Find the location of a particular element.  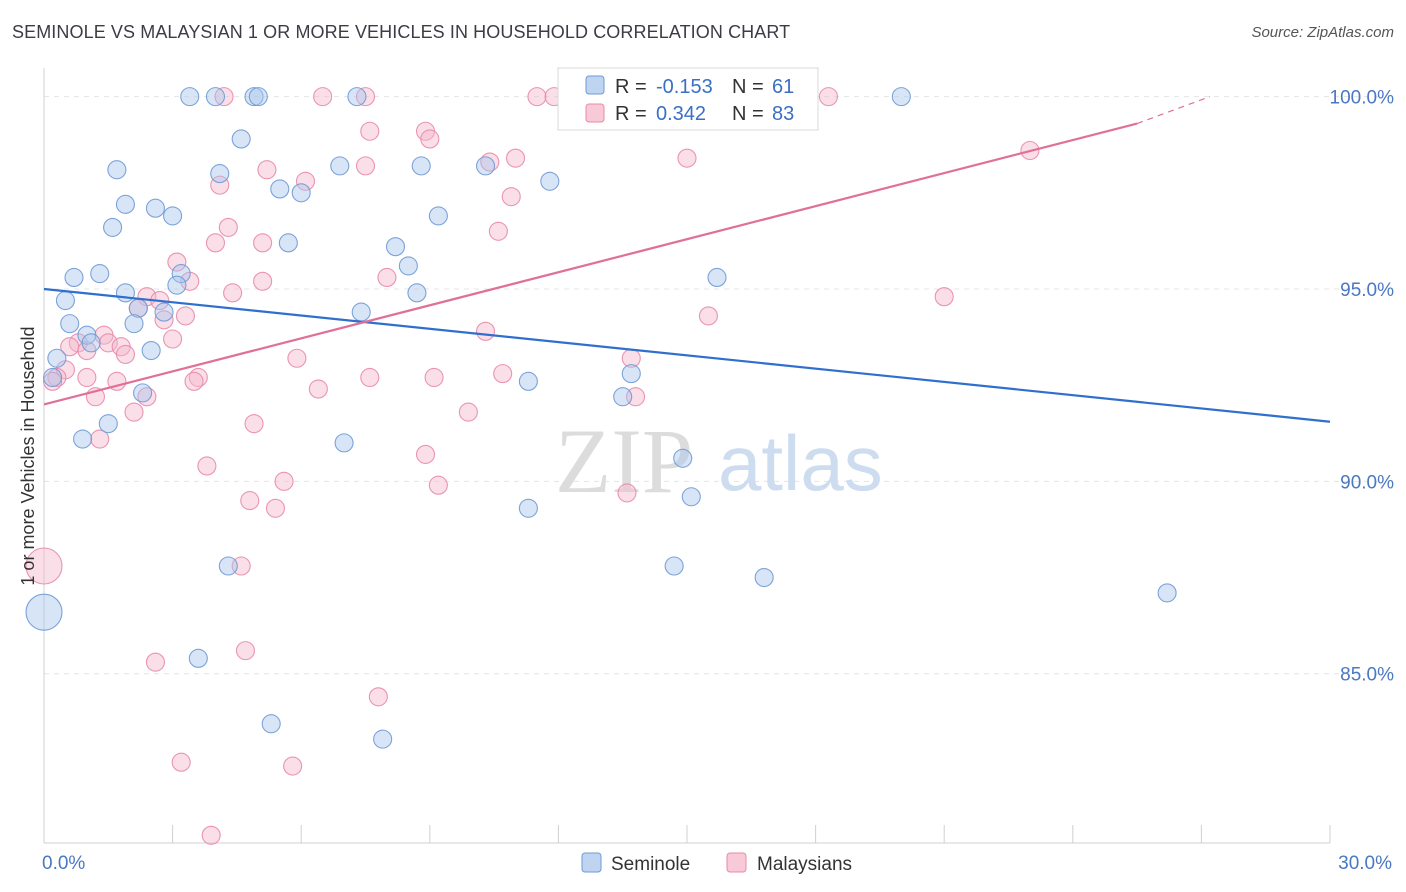

x-tick-label-right: 30.0% is located at coordinates (1365, 863).